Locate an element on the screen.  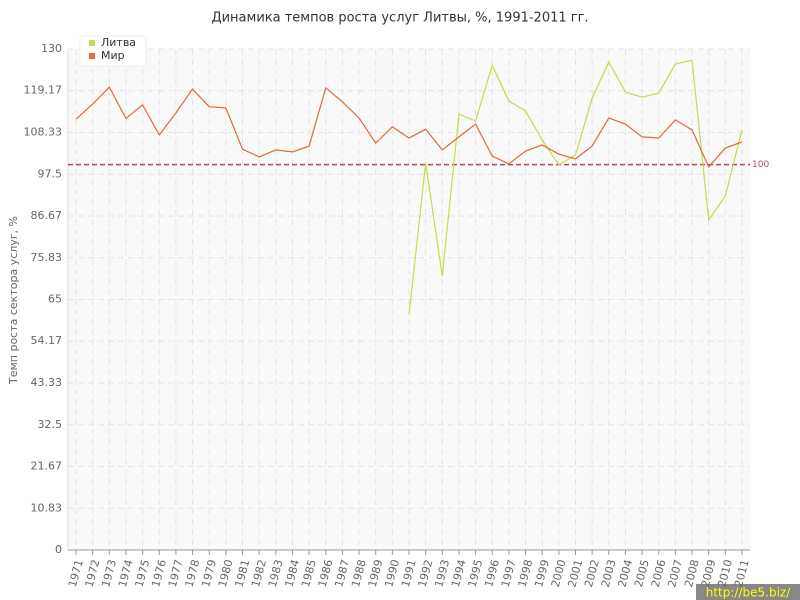
y-tick-label: 130 is located at coordinates (51, 48).